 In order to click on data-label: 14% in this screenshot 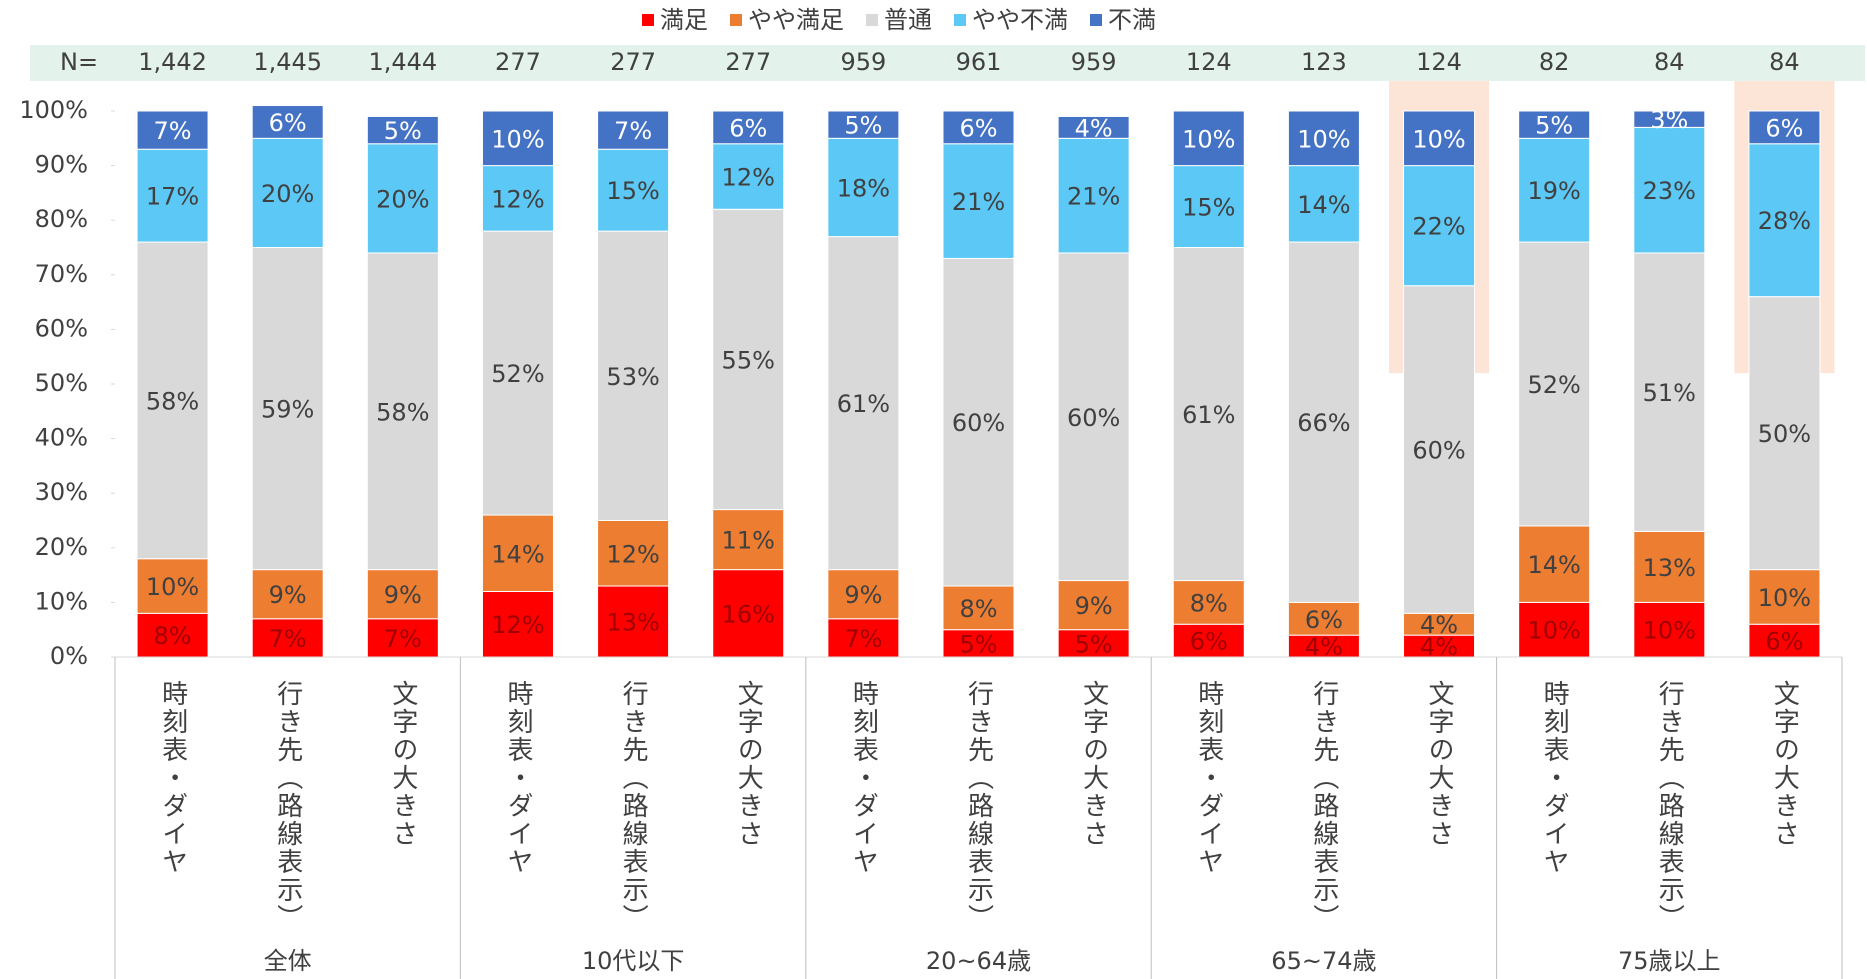, I will do `click(1323, 205)`.